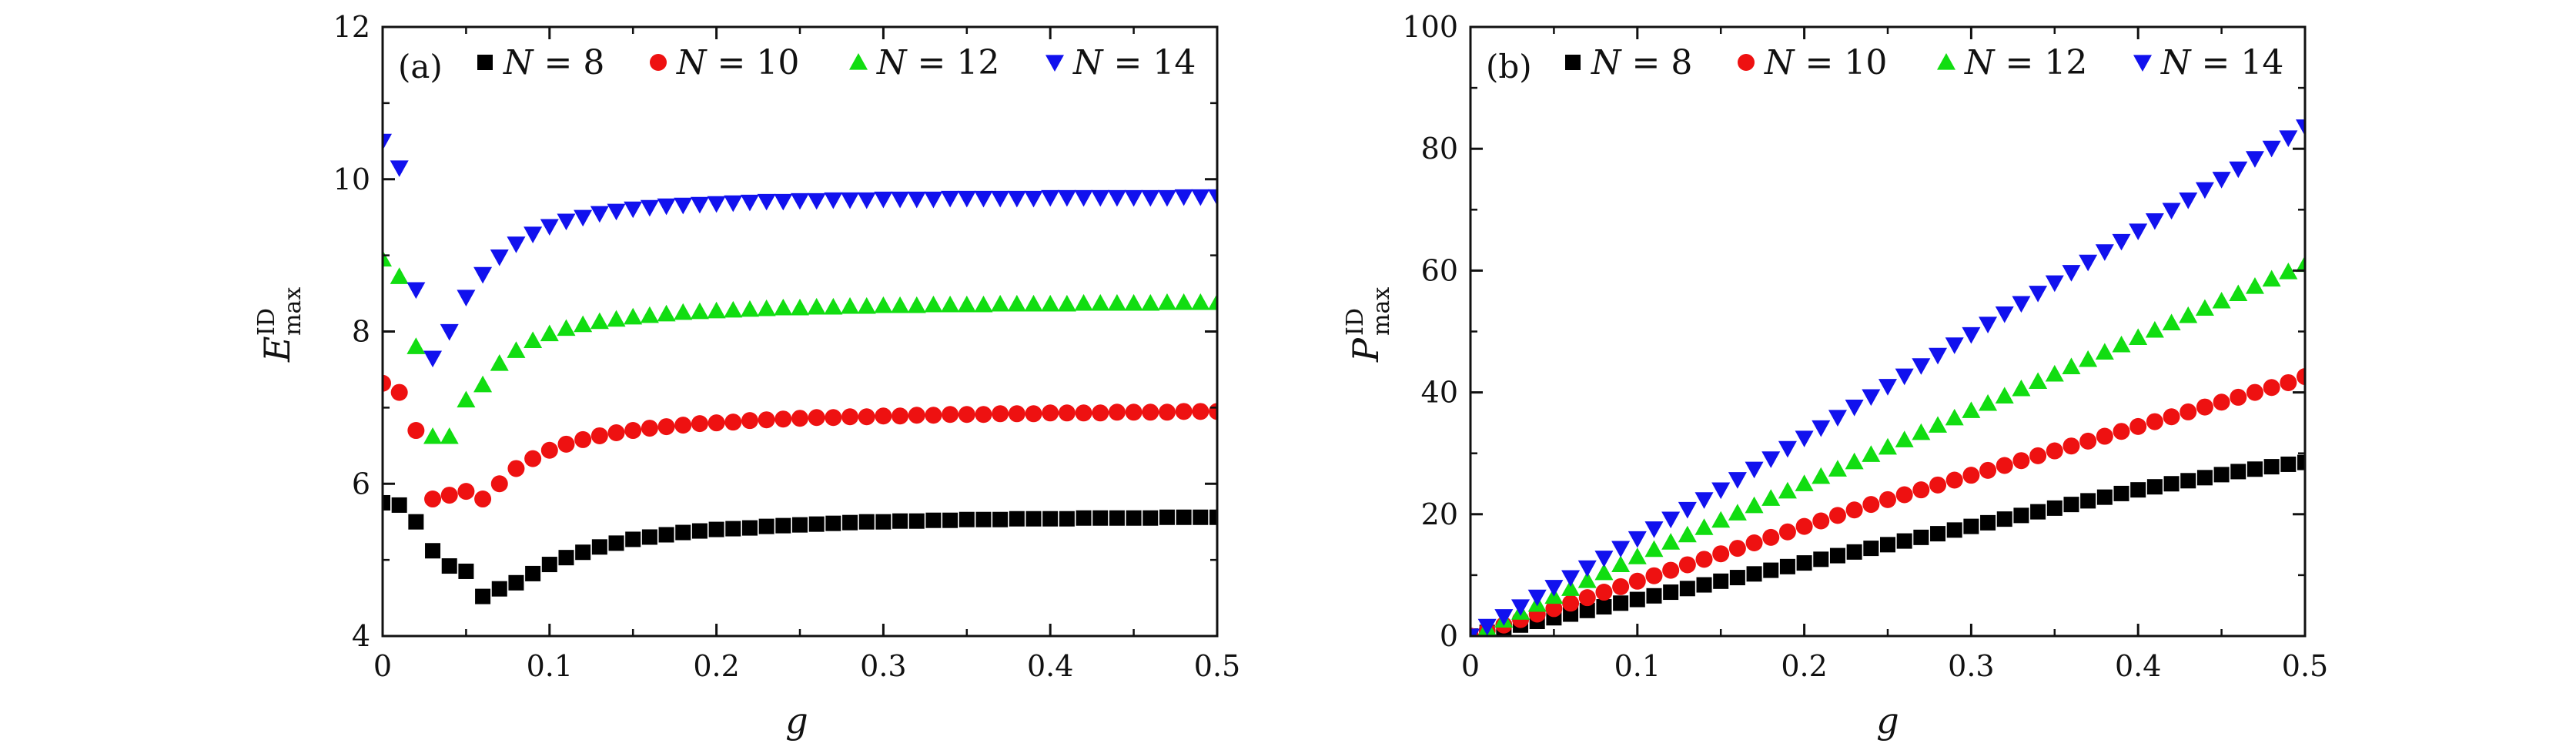 The image size is (2576, 750). What do you see at coordinates (352, 27) in the screenshot?
I see `y-tick-label-a: 12` at bounding box center [352, 27].